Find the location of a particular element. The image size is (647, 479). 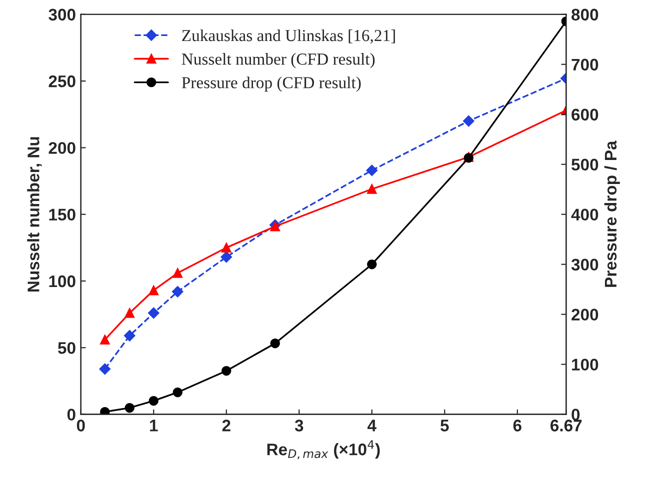

y2-tick-label: 100 is located at coordinates (585, 364).